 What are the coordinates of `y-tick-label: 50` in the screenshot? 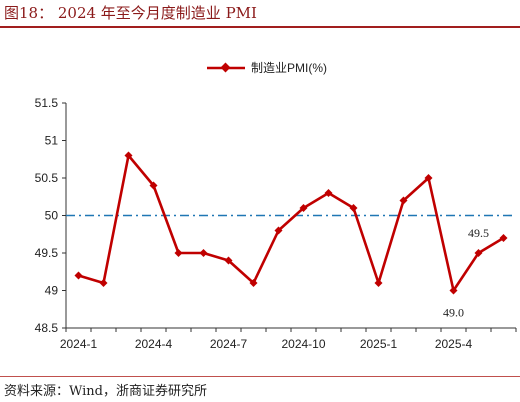 It's located at (52, 216).